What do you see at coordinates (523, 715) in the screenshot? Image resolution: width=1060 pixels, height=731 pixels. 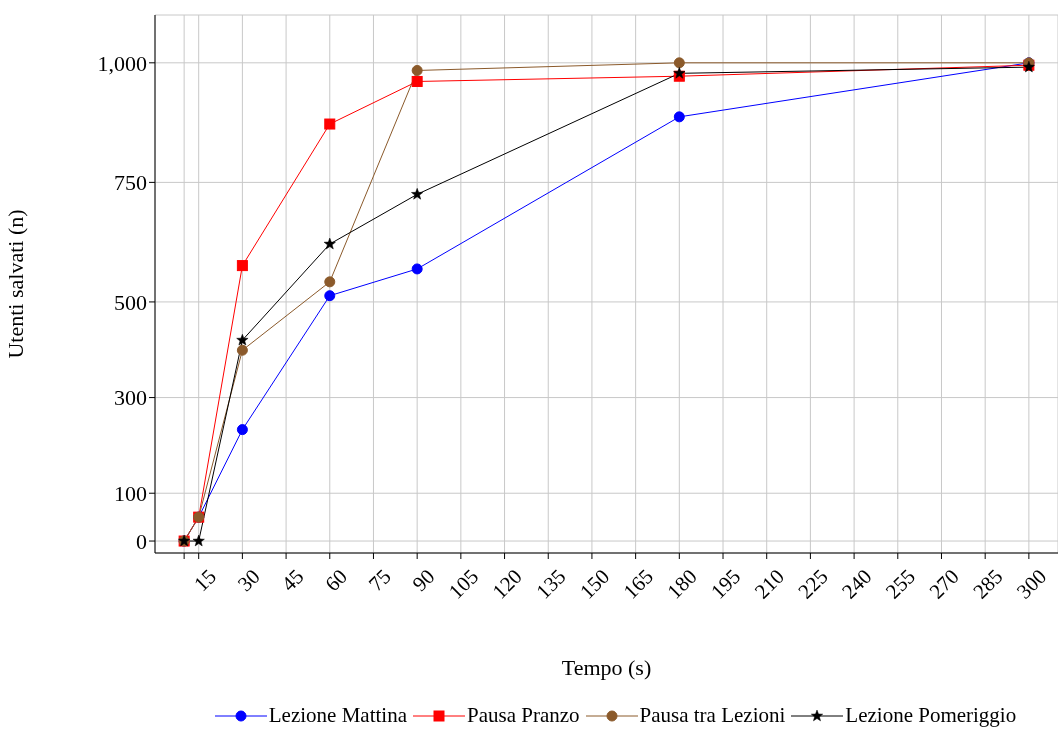 I see `legend-label: Pausa Pranzo` at bounding box center [523, 715].